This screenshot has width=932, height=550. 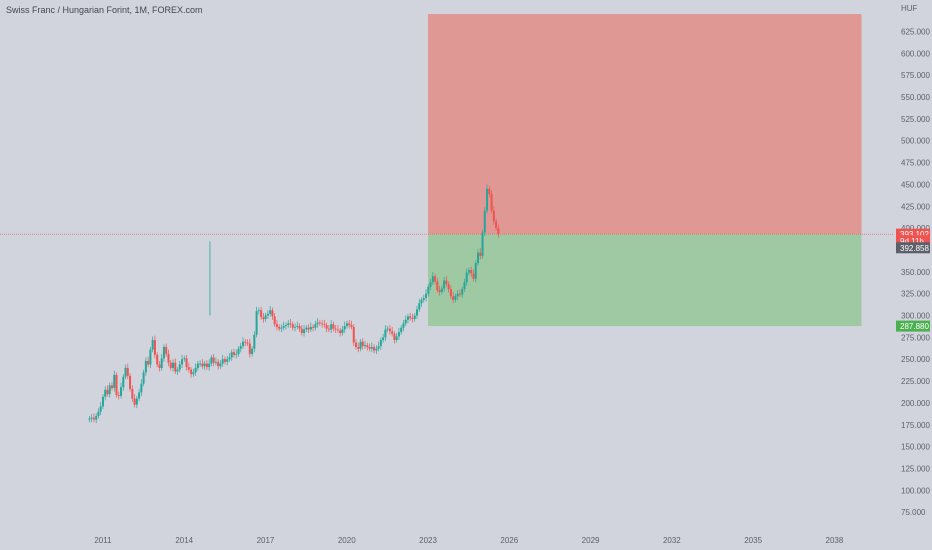 I want to click on price-tick-label: 625.000, so click(x=915, y=31).